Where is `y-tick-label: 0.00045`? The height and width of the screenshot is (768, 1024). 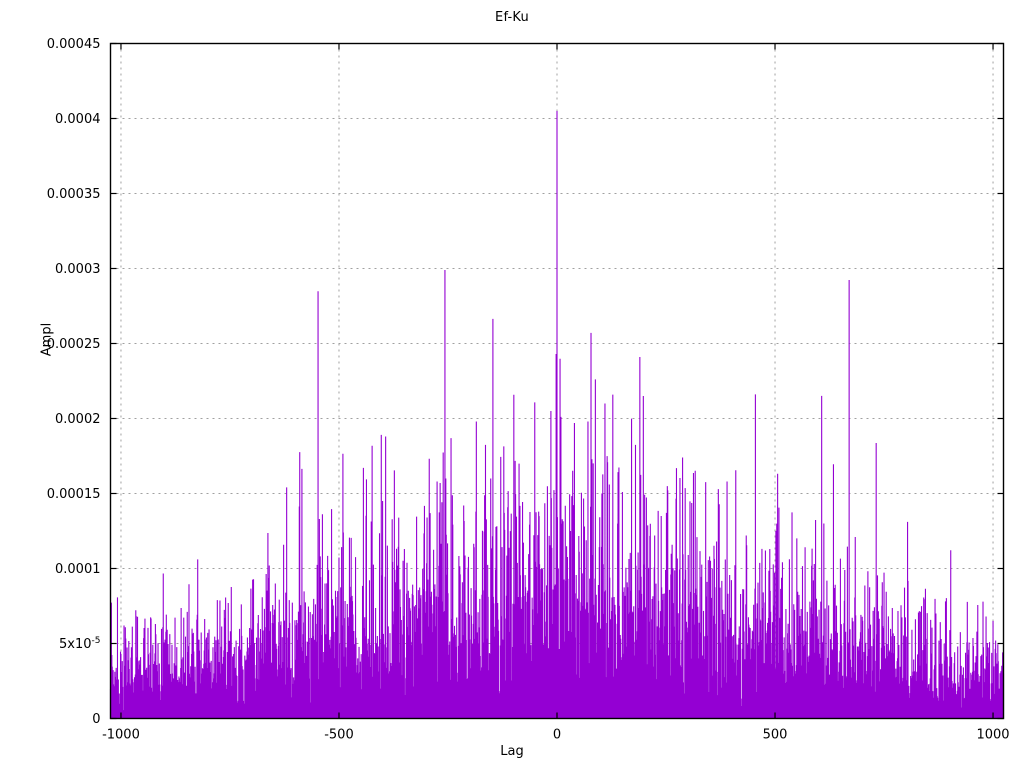
y-tick-label: 0.00045 is located at coordinates (74, 44).